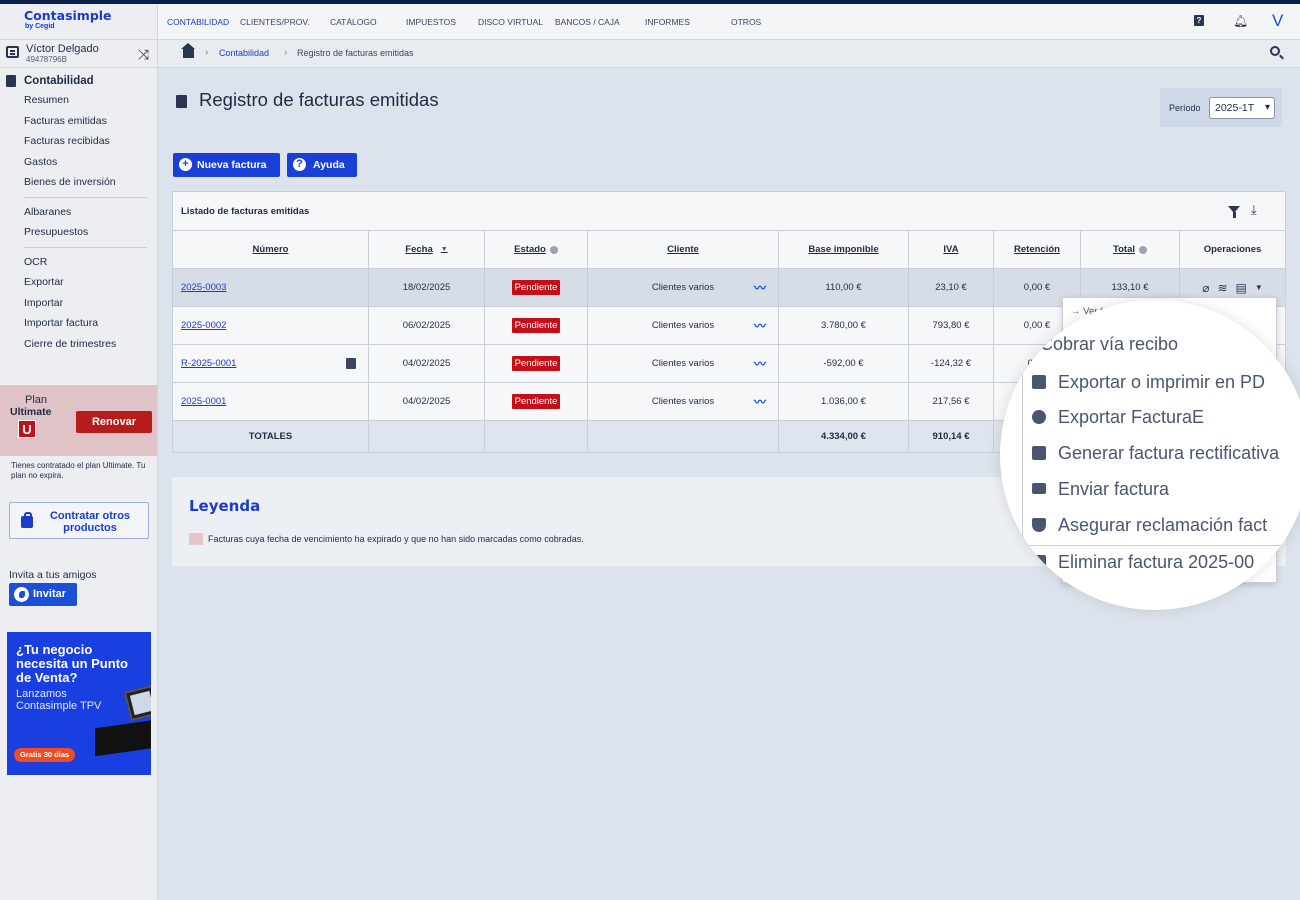  Describe the element at coordinates (11, 81) in the screenshot. I see `document-icon` at that location.